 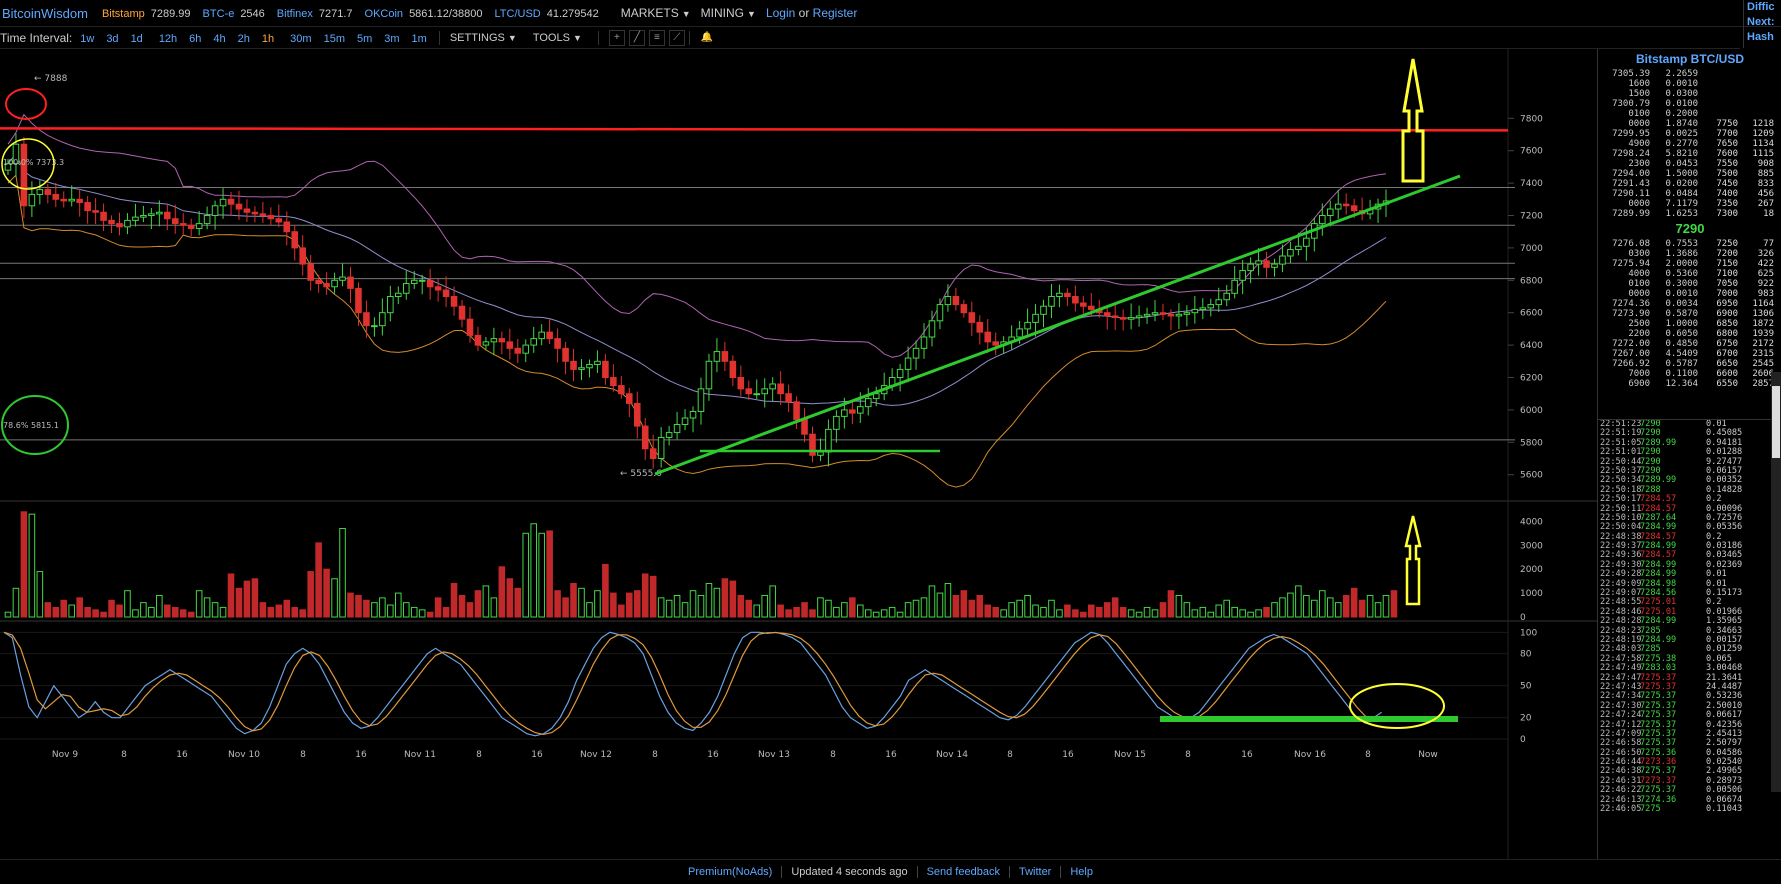 I want to click on exchange-ticker: Bitfinex 7271.7, so click(x=315, y=14).